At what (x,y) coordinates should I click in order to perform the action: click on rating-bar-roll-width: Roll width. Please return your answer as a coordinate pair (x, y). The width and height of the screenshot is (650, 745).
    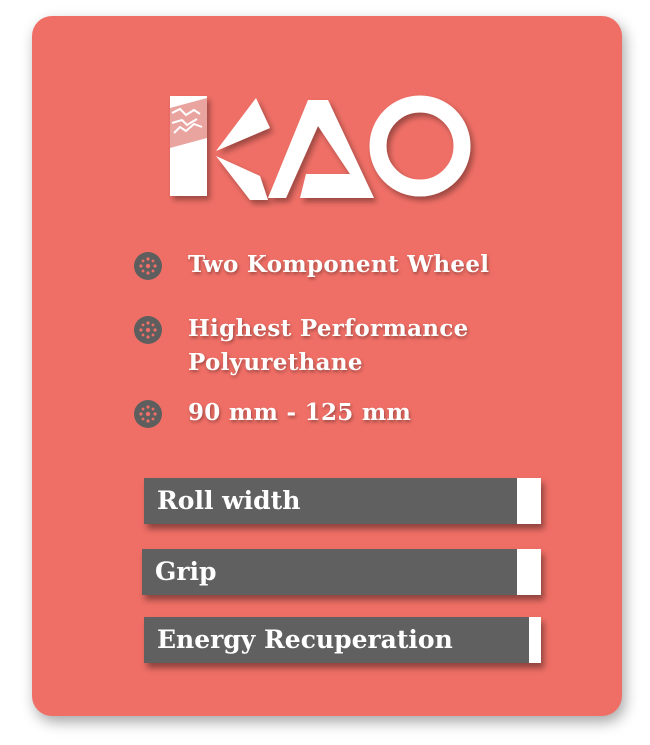
    Looking at the image, I should click on (342, 501).